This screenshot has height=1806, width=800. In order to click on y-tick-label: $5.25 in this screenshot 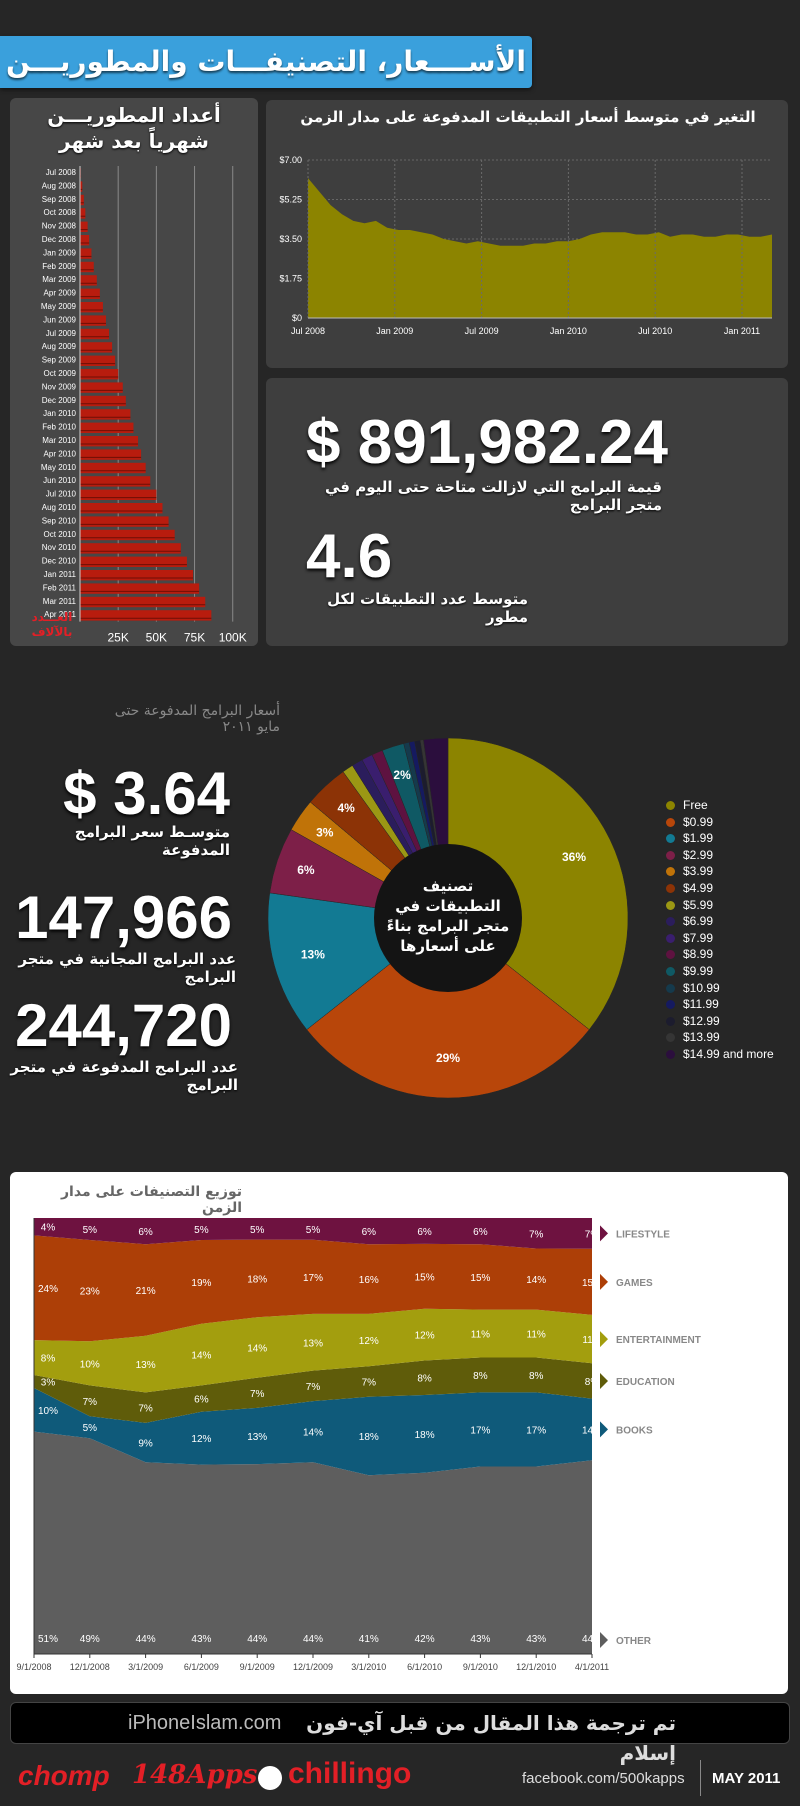, I will do `click(290, 200)`.